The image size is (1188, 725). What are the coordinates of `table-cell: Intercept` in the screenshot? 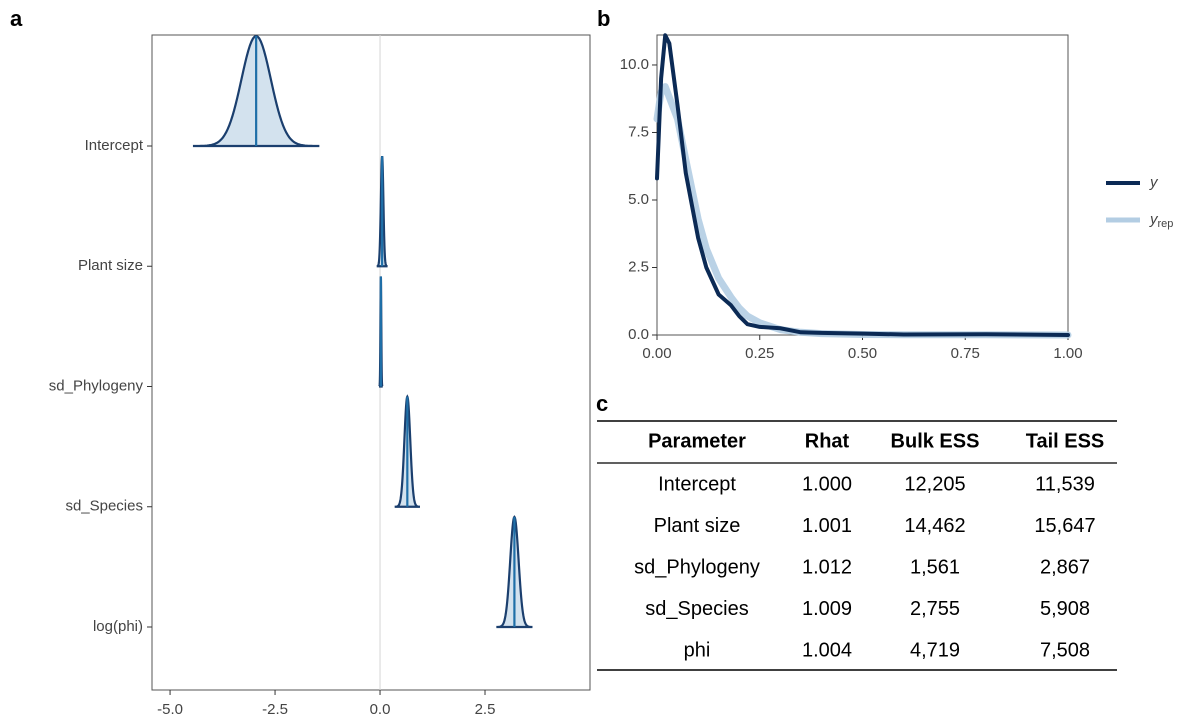 It's located at (697, 484).